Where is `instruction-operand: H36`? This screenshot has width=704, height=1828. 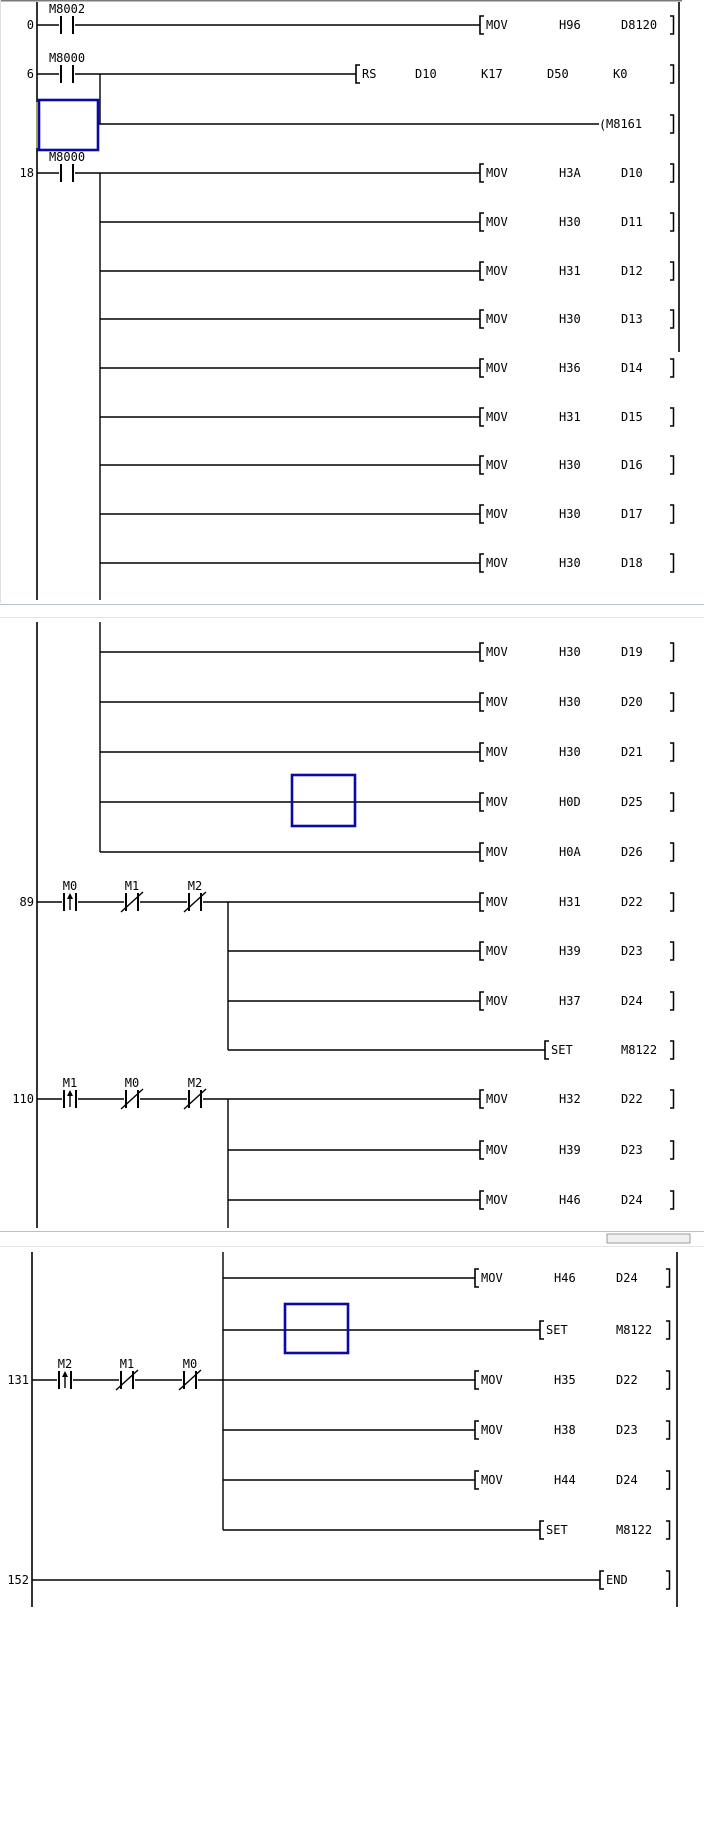
instruction-operand: H36 is located at coordinates (570, 368).